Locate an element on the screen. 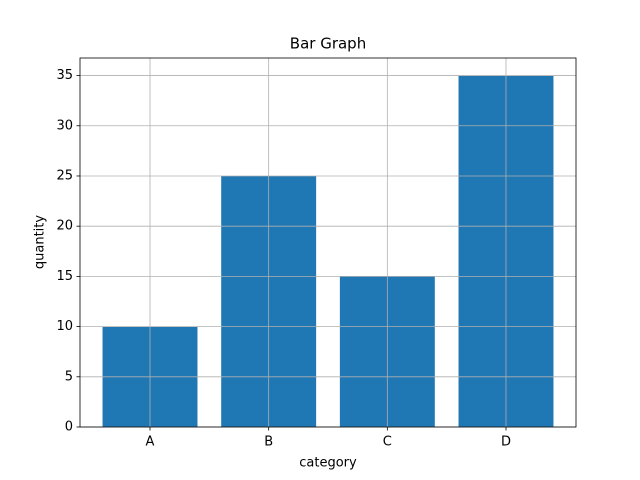 The height and width of the screenshot is (480, 640). y-tick-label: 20 is located at coordinates (64, 226).